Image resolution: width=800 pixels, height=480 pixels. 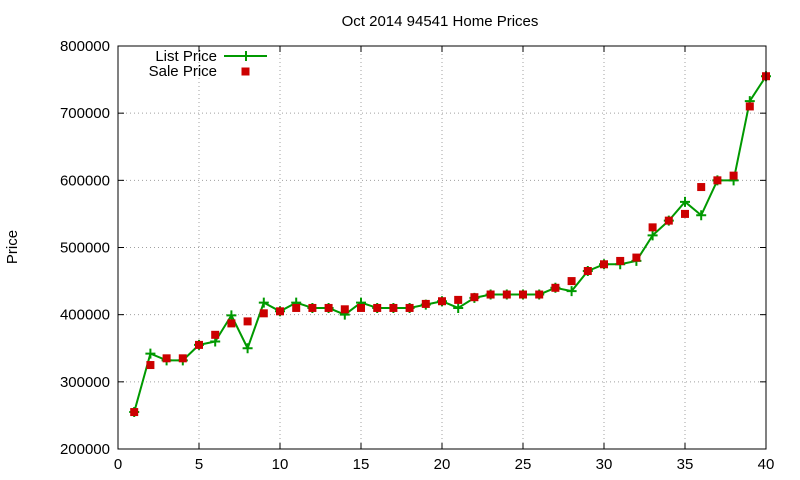 What do you see at coordinates (245, 71) in the screenshot?
I see `legend-marker-sale-price` at bounding box center [245, 71].